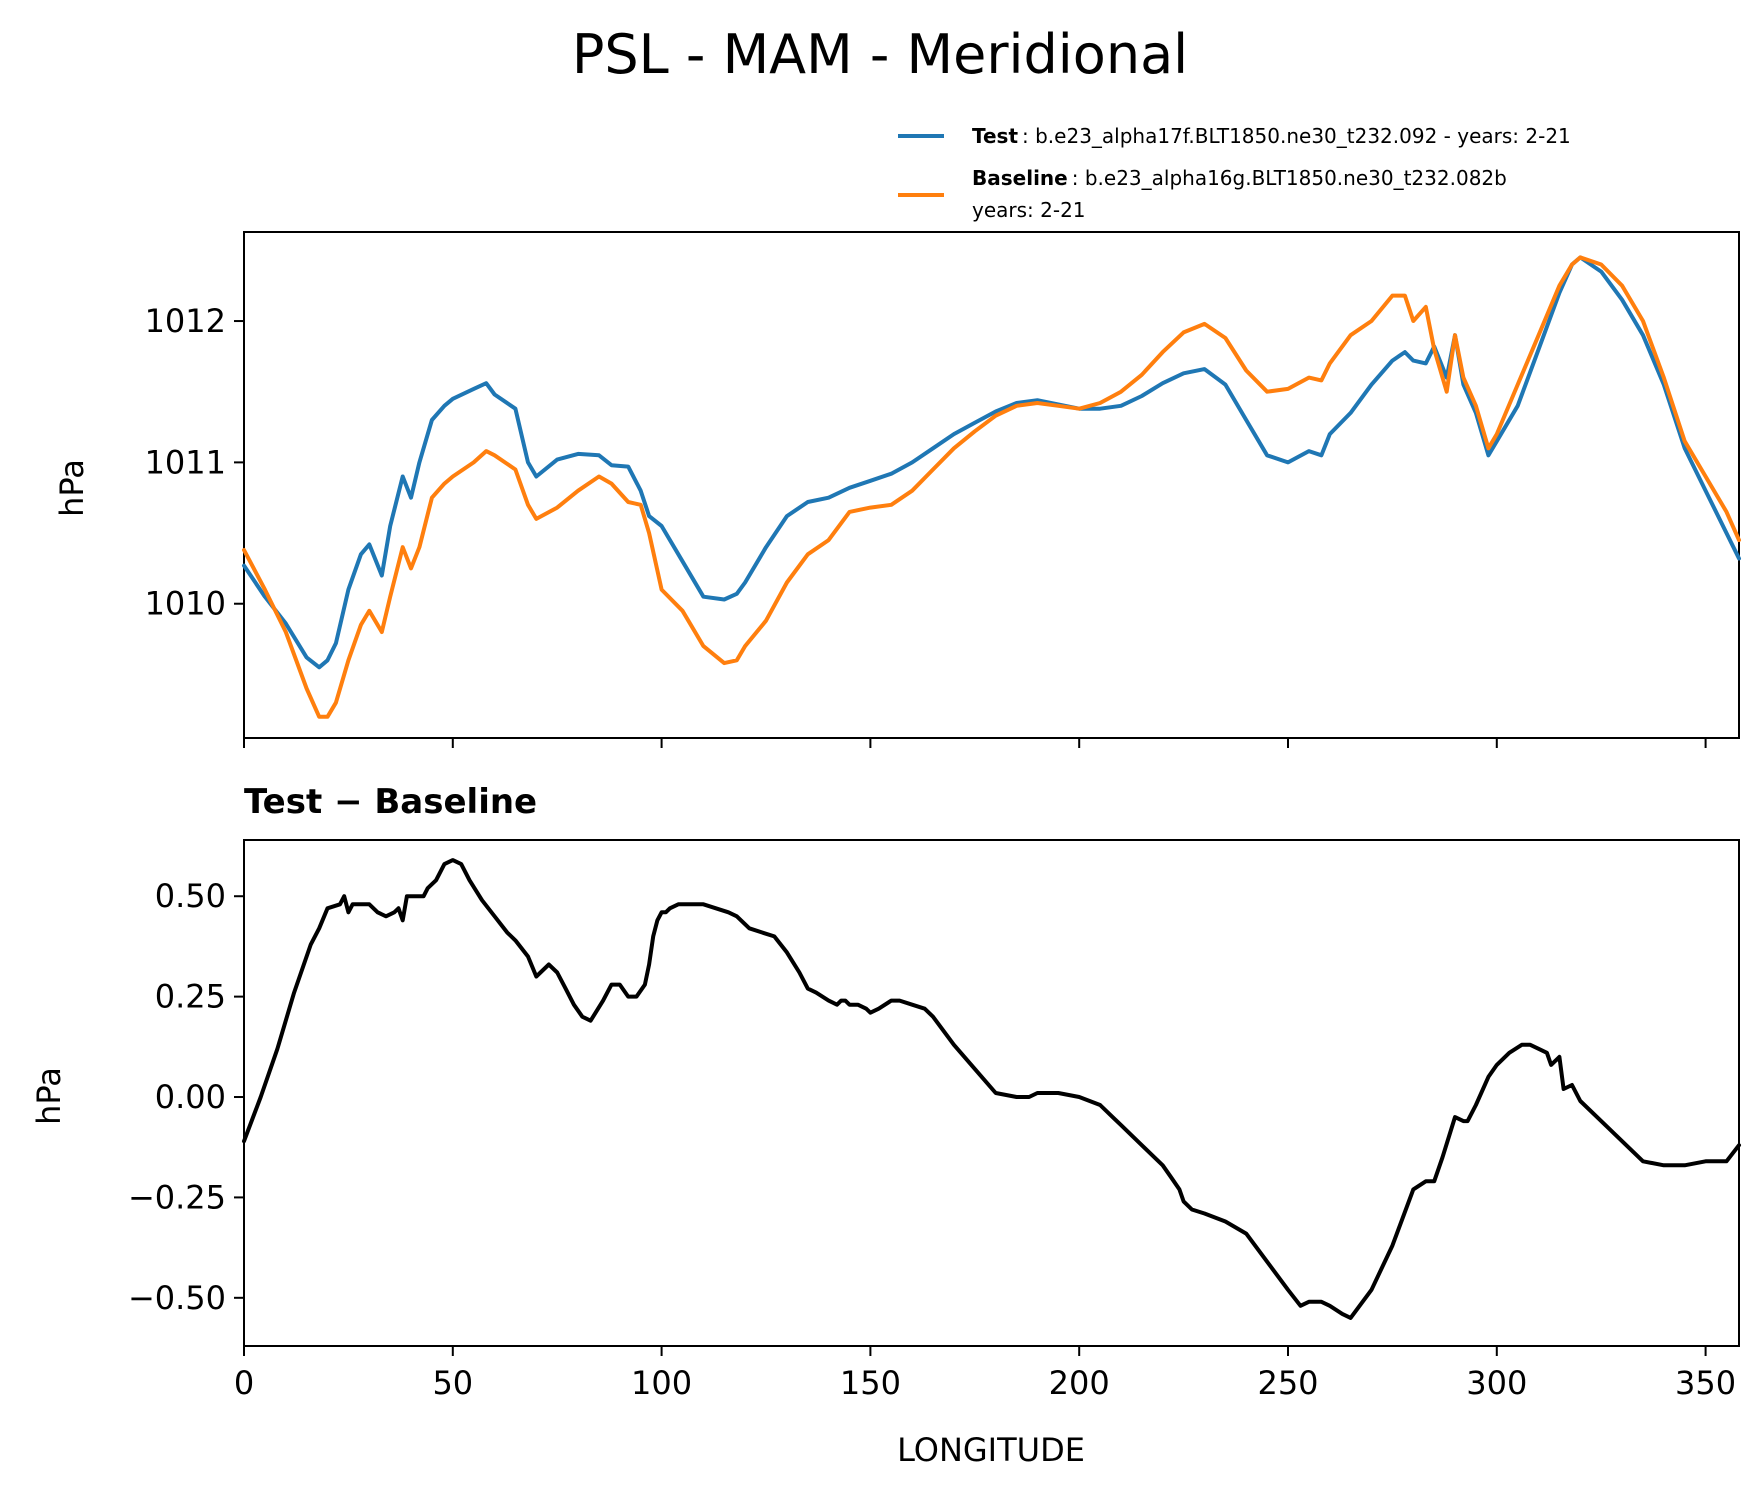  Describe the element at coordinates (244, 1383) in the screenshot. I see `diff-x-tick-label: 0` at that location.